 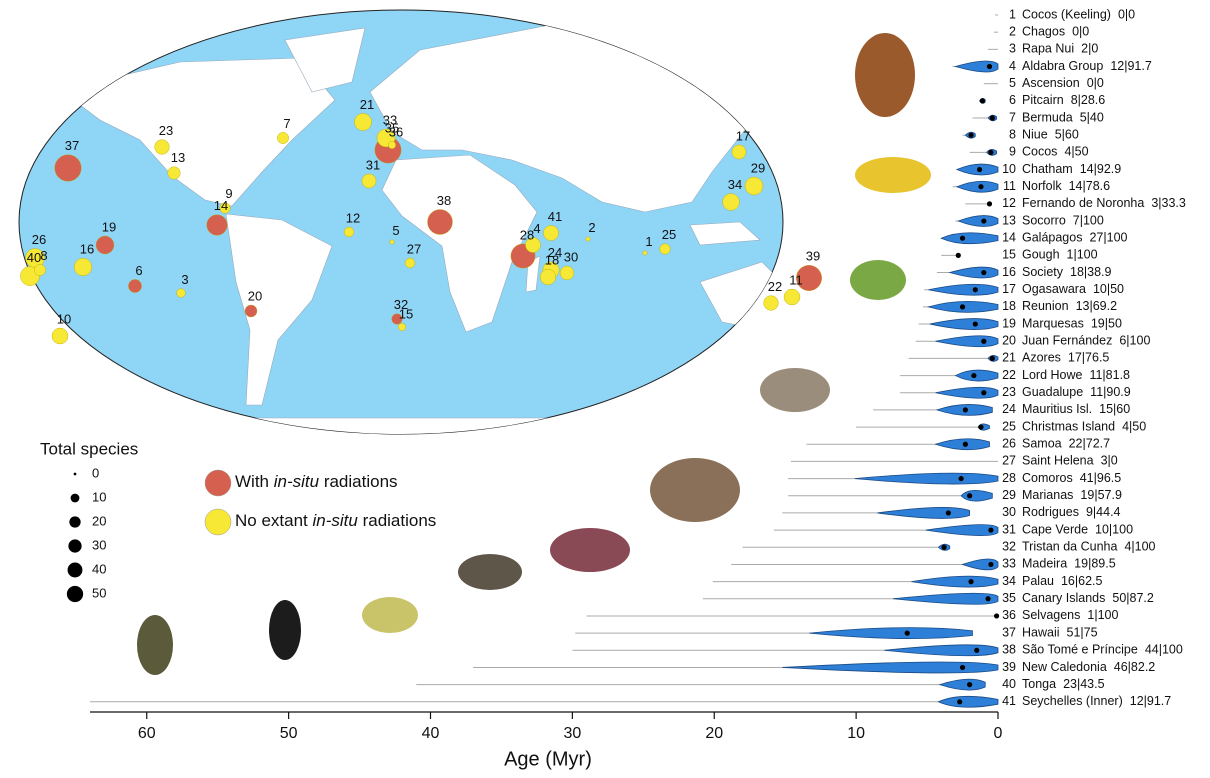 What do you see at coordinates (1131, 66) in the screenshot?
I see `row-value-label: 12|91.7` at bounding box center [1131, 66].